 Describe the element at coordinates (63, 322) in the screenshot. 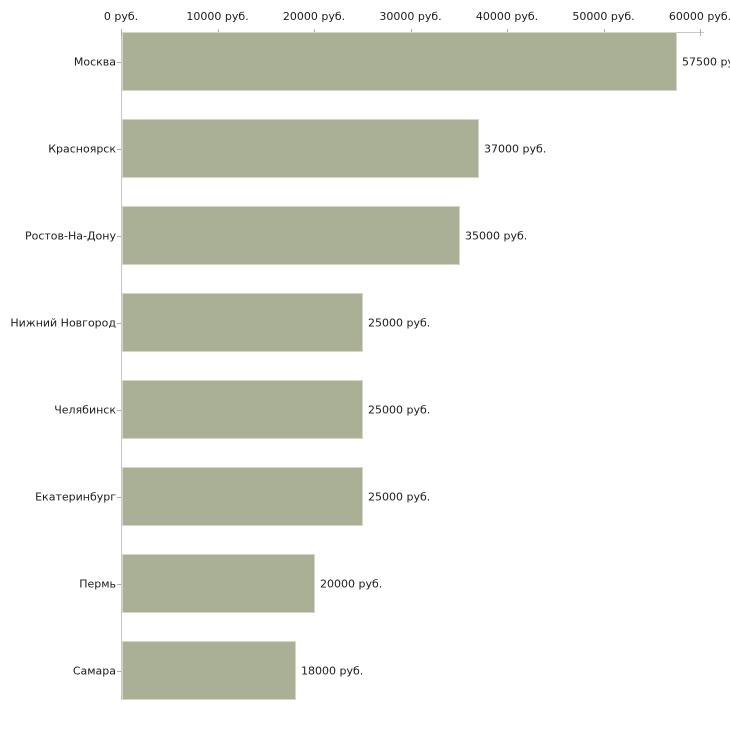

I see `category-label: Нижний Новгород` at that location.